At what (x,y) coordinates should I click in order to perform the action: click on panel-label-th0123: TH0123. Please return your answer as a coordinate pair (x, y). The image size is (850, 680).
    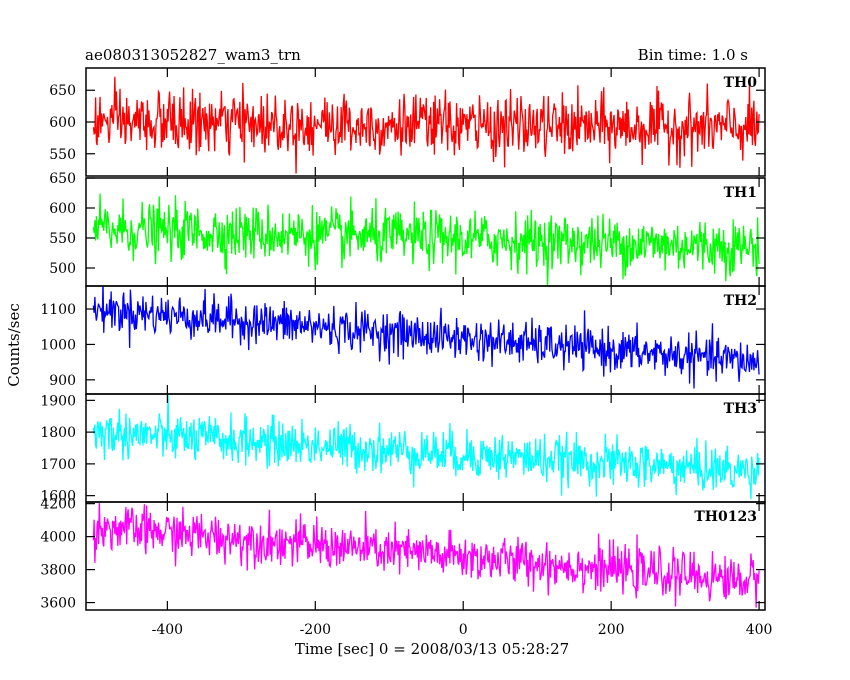
    Looking at the image, I should click on (725, 517).